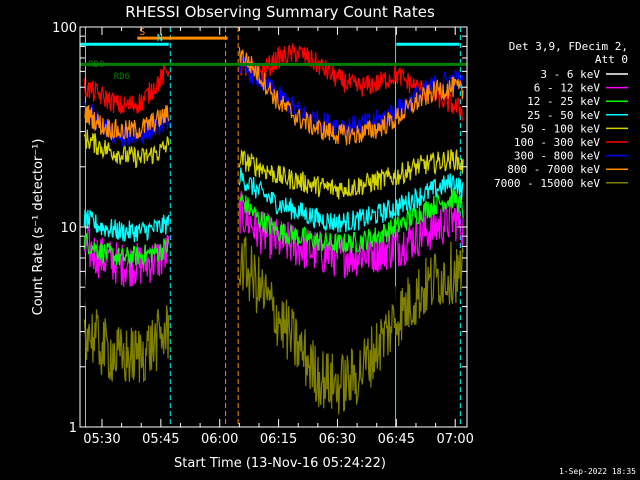 The image size is (640, 480). What do you see at coordinates (160, 439) in the screenshot?
I see `x-tick-label-1: 05:45` at bounding box center [160, 439].